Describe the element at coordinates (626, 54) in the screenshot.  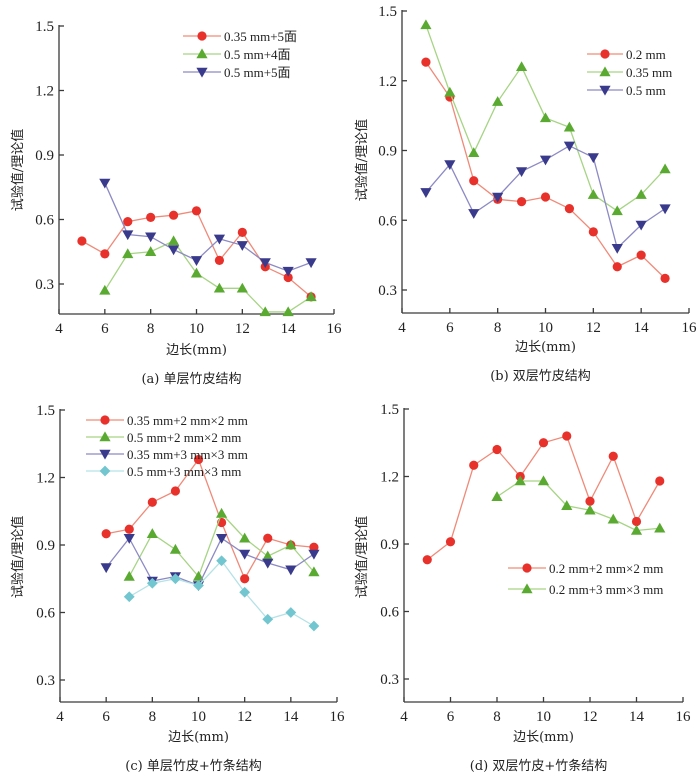
I see `legend-item: 0.2 mm` at that location.